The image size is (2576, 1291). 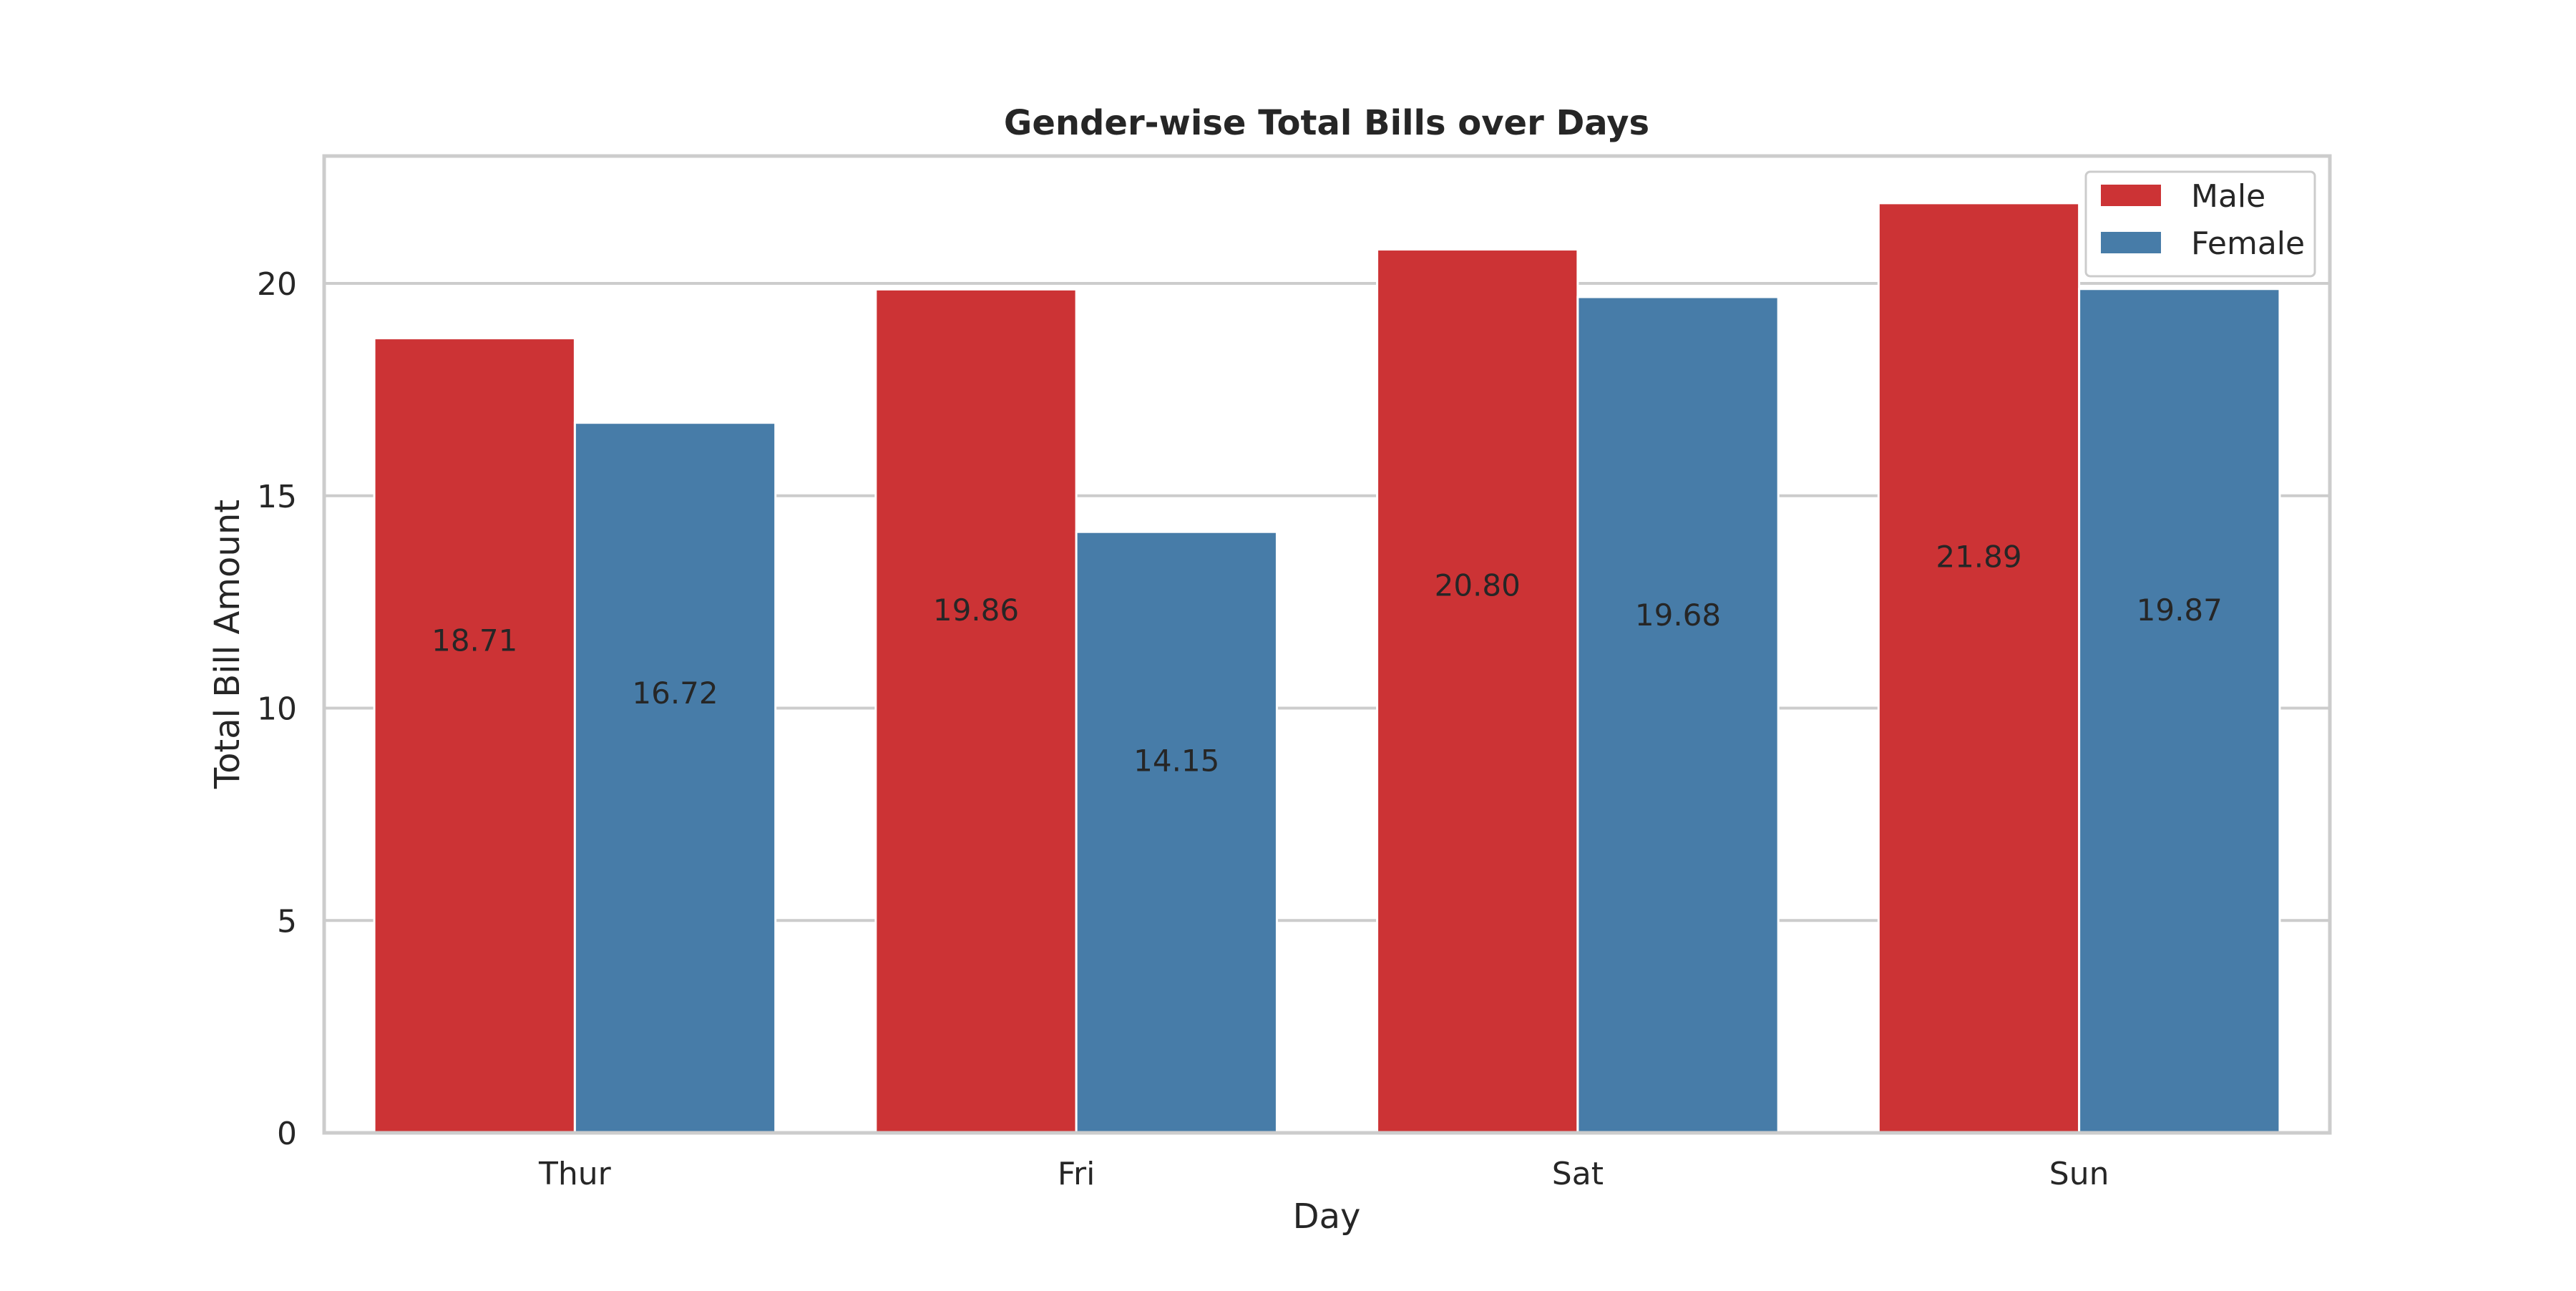 I want to click on bar-female-sat, so click(x=1678, y=715).